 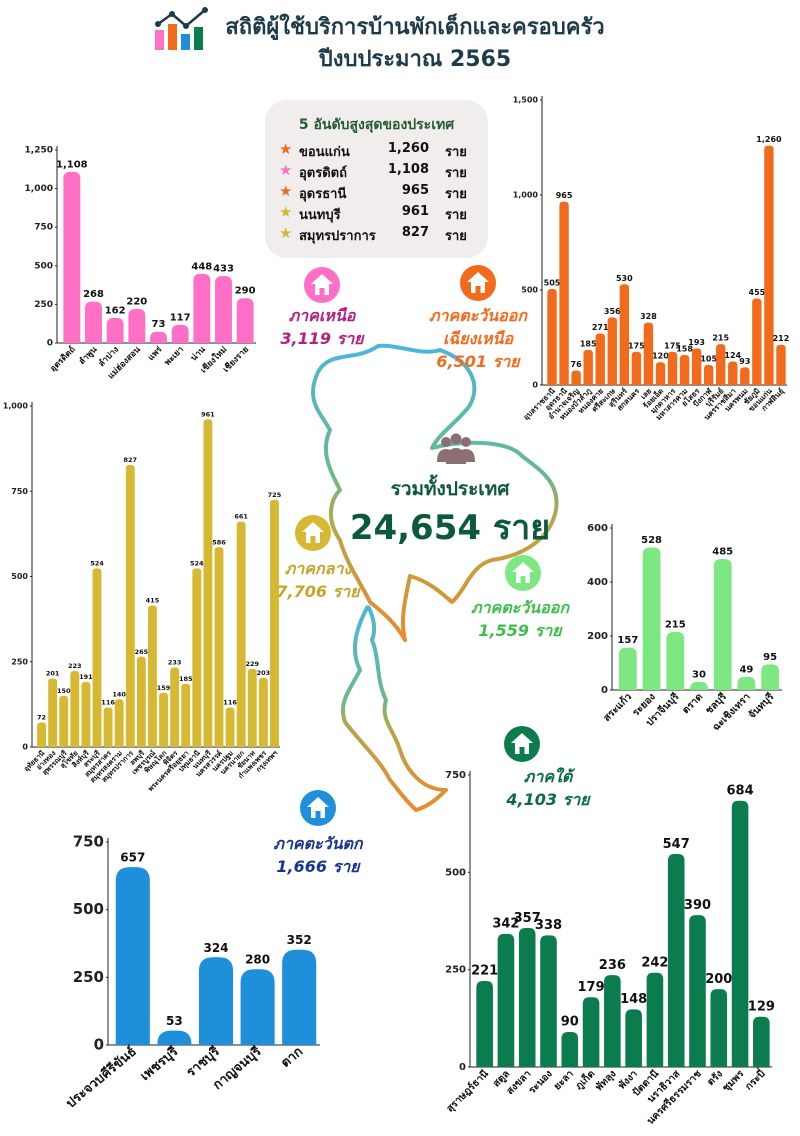 What do you see at coordinates (636, 345) in the screenshot?
I see `value-label: 175` at bounding box center [636, 345].